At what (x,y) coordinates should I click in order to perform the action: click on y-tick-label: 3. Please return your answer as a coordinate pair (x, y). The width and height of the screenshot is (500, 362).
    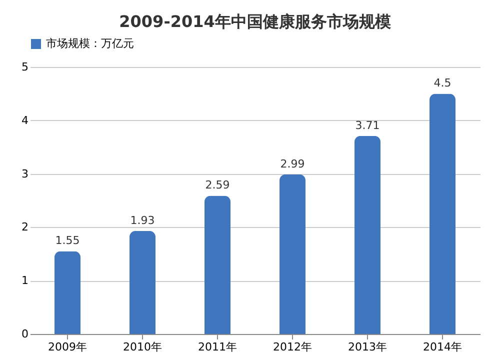
    Looking at the image, I should click on (25, 173).